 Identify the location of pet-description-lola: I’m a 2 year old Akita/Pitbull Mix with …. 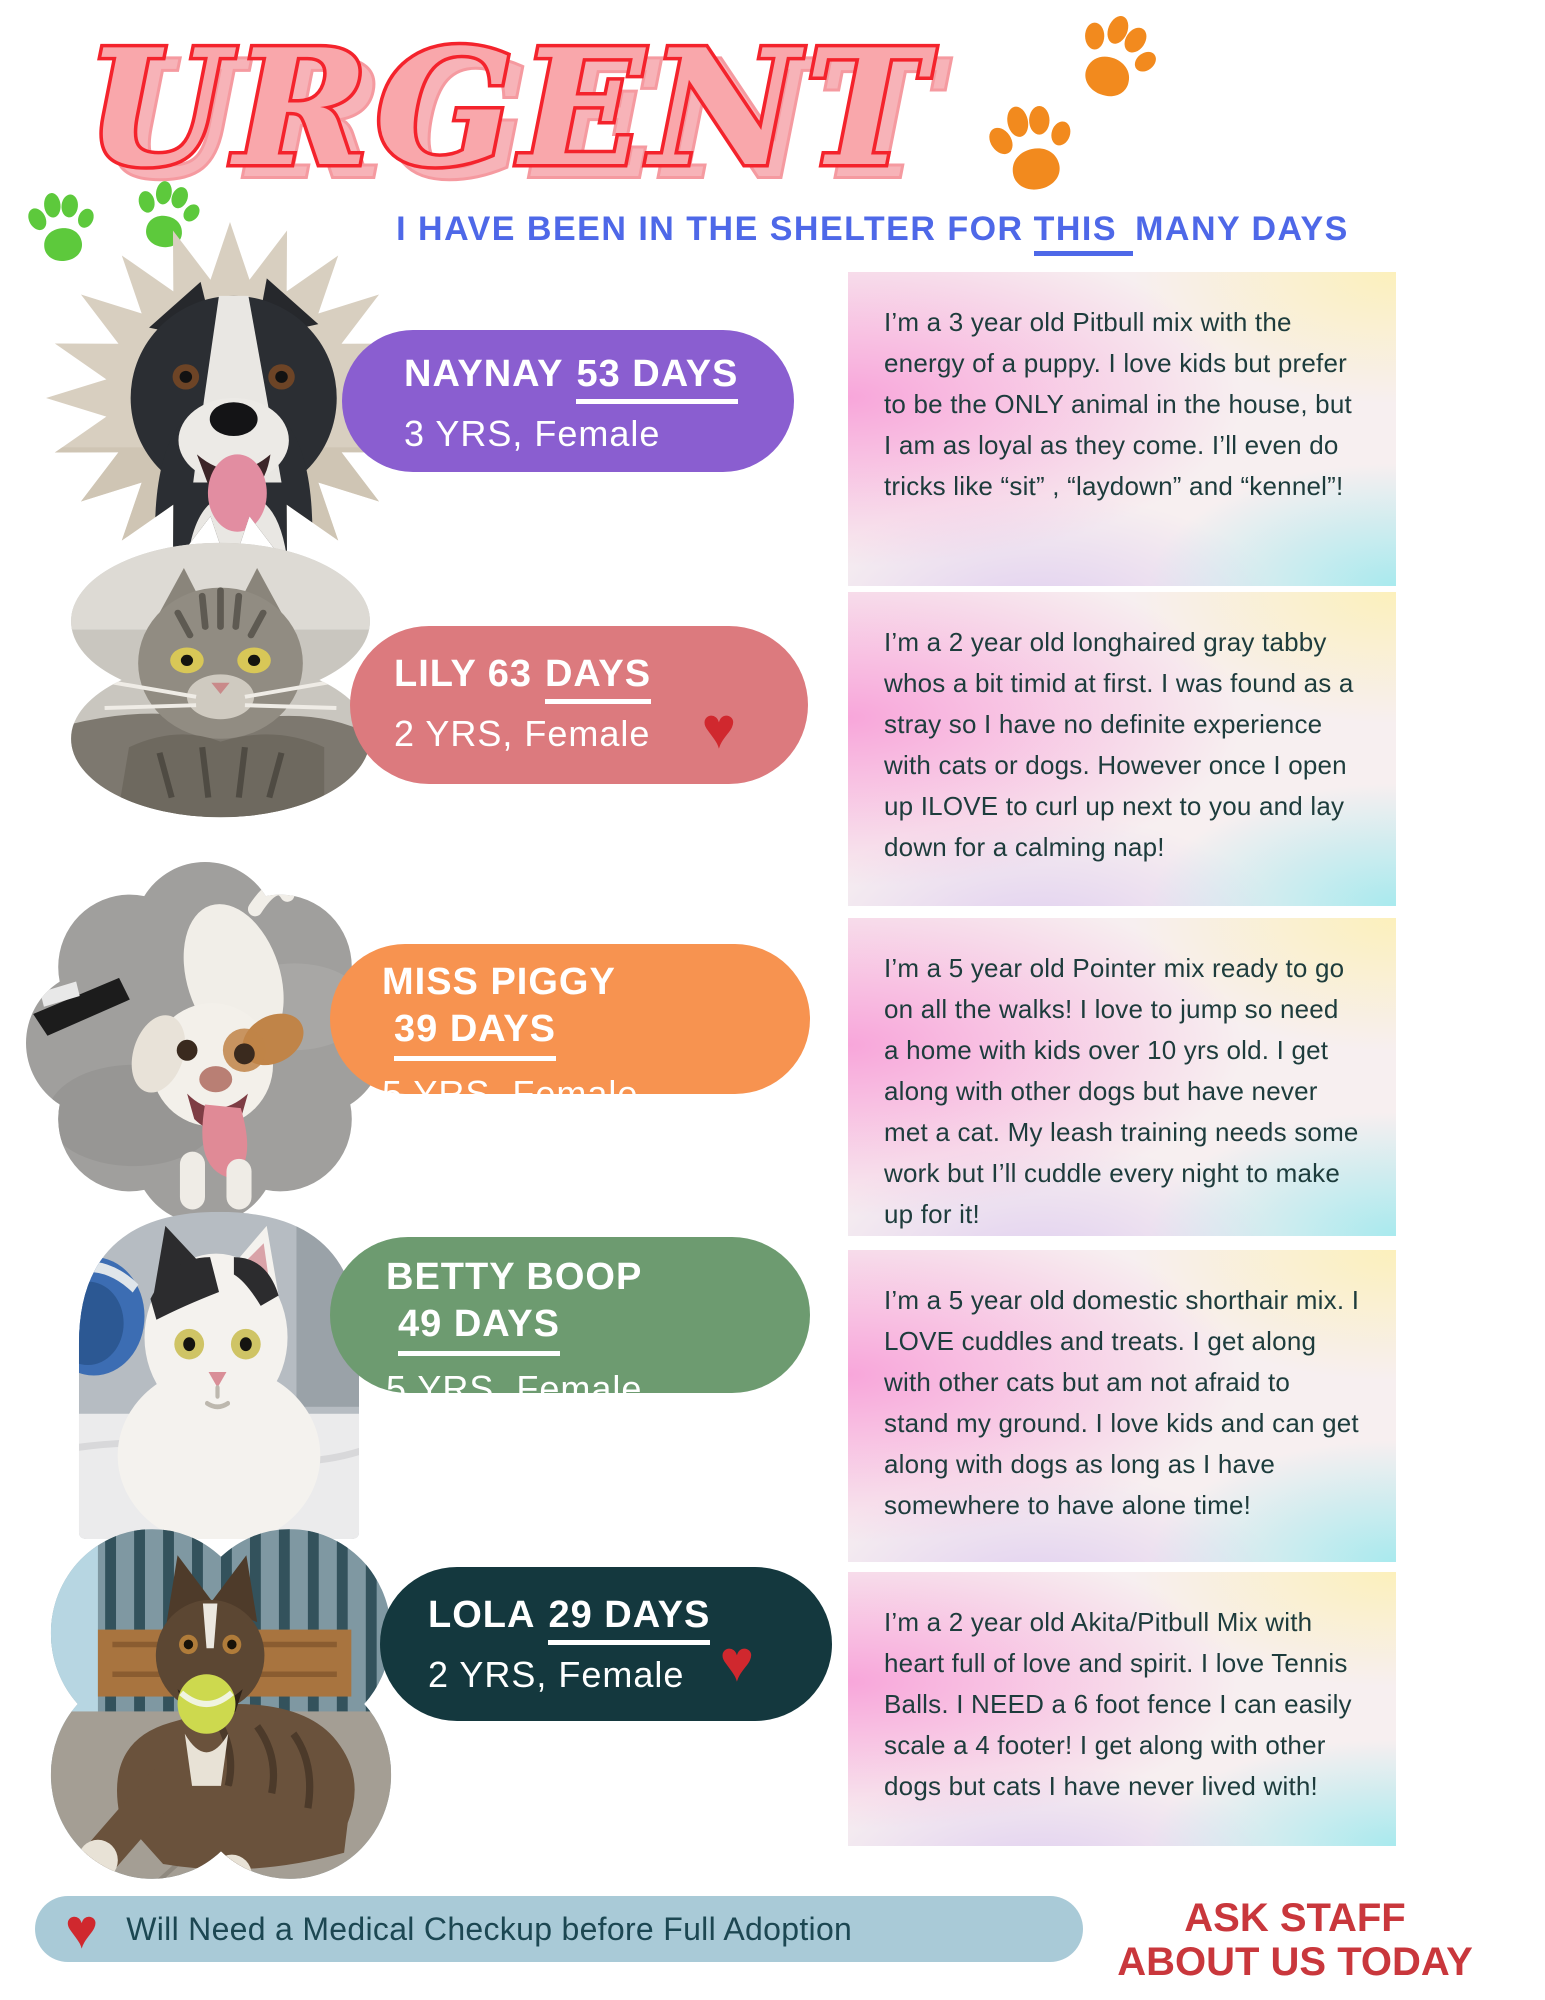
(1122, 1709).